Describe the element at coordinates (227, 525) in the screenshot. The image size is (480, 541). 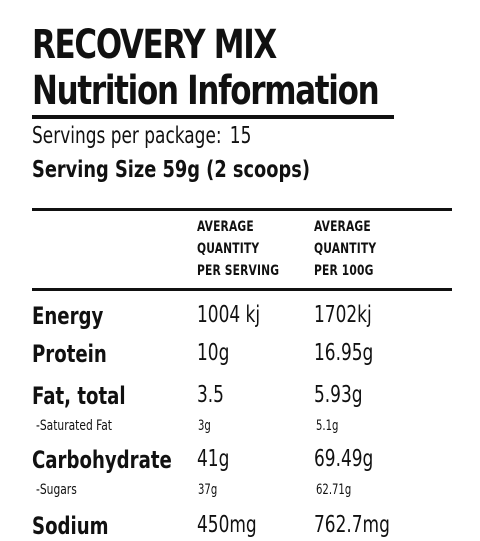
I see `per-serving-value: 450mg` at that location.